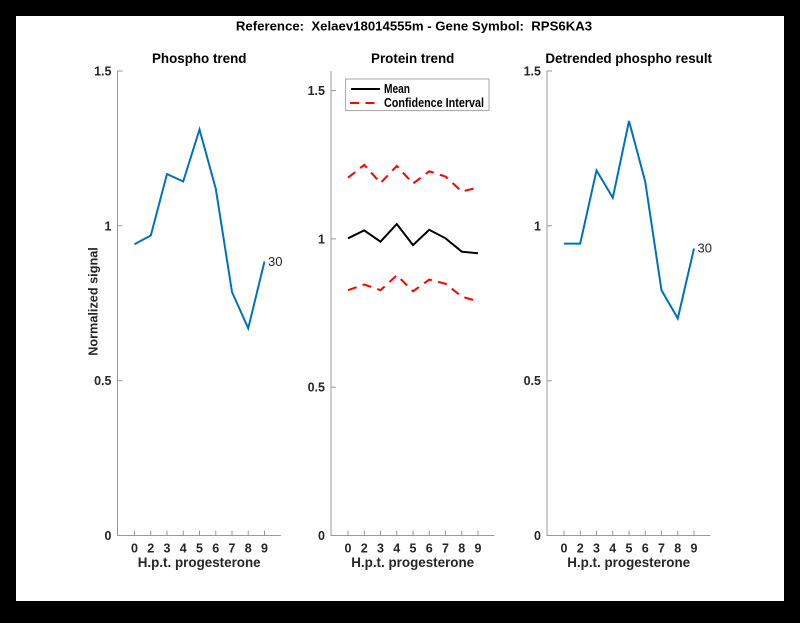 The image size is (800, 623). I want to click on svg-text: Protein trend, so click(412, 58).